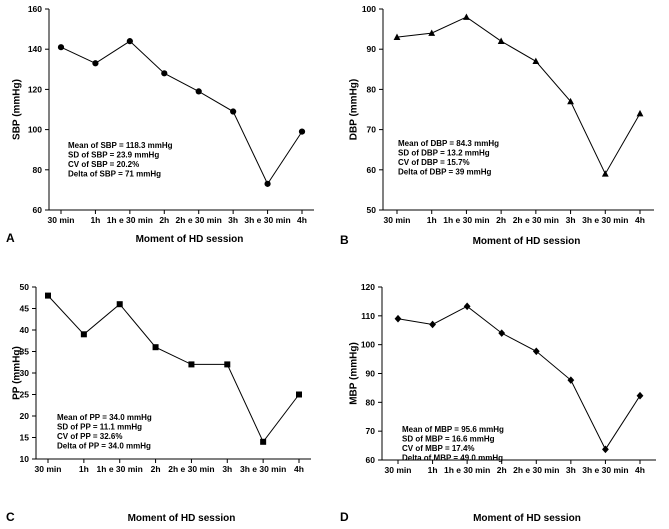 The height and width of the screenshot is (529, 669). What do you see at coordinates (17, 373) in the screenshot?
I see `y-axis-title: PP (mmHg)` at bounding box center [17, 373].